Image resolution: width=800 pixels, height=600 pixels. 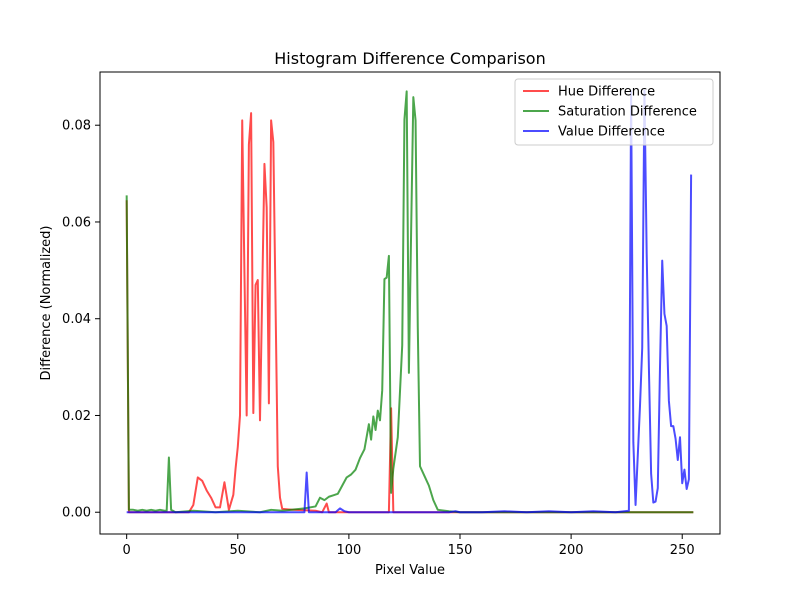 What do you see at coordinates (571, 550) in the screenshot?
I see `x-tick-label: 200` at bounding box center [571, 550].